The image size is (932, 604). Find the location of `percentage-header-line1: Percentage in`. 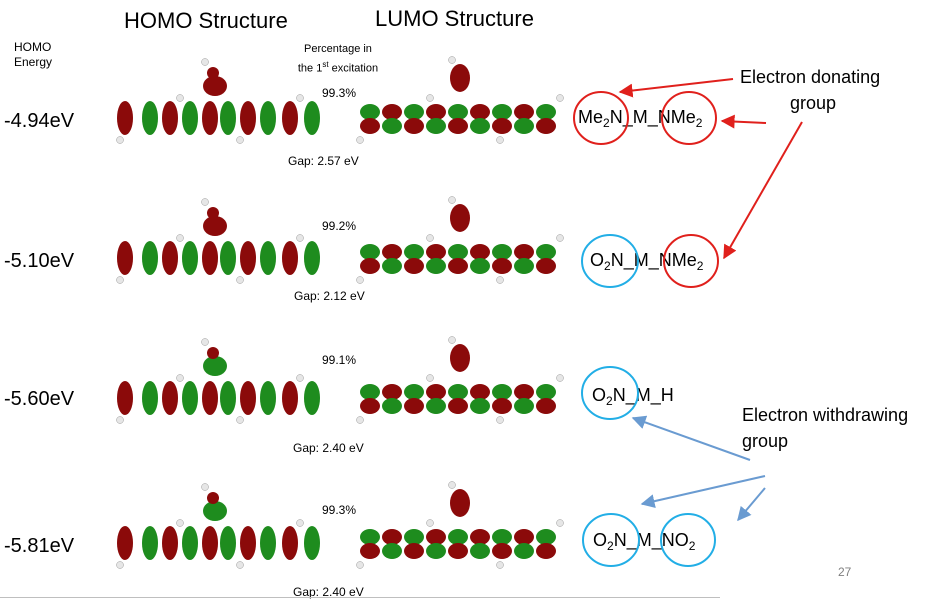

percentage-header-line1: Percentage in is located at coordinates (338, 49).